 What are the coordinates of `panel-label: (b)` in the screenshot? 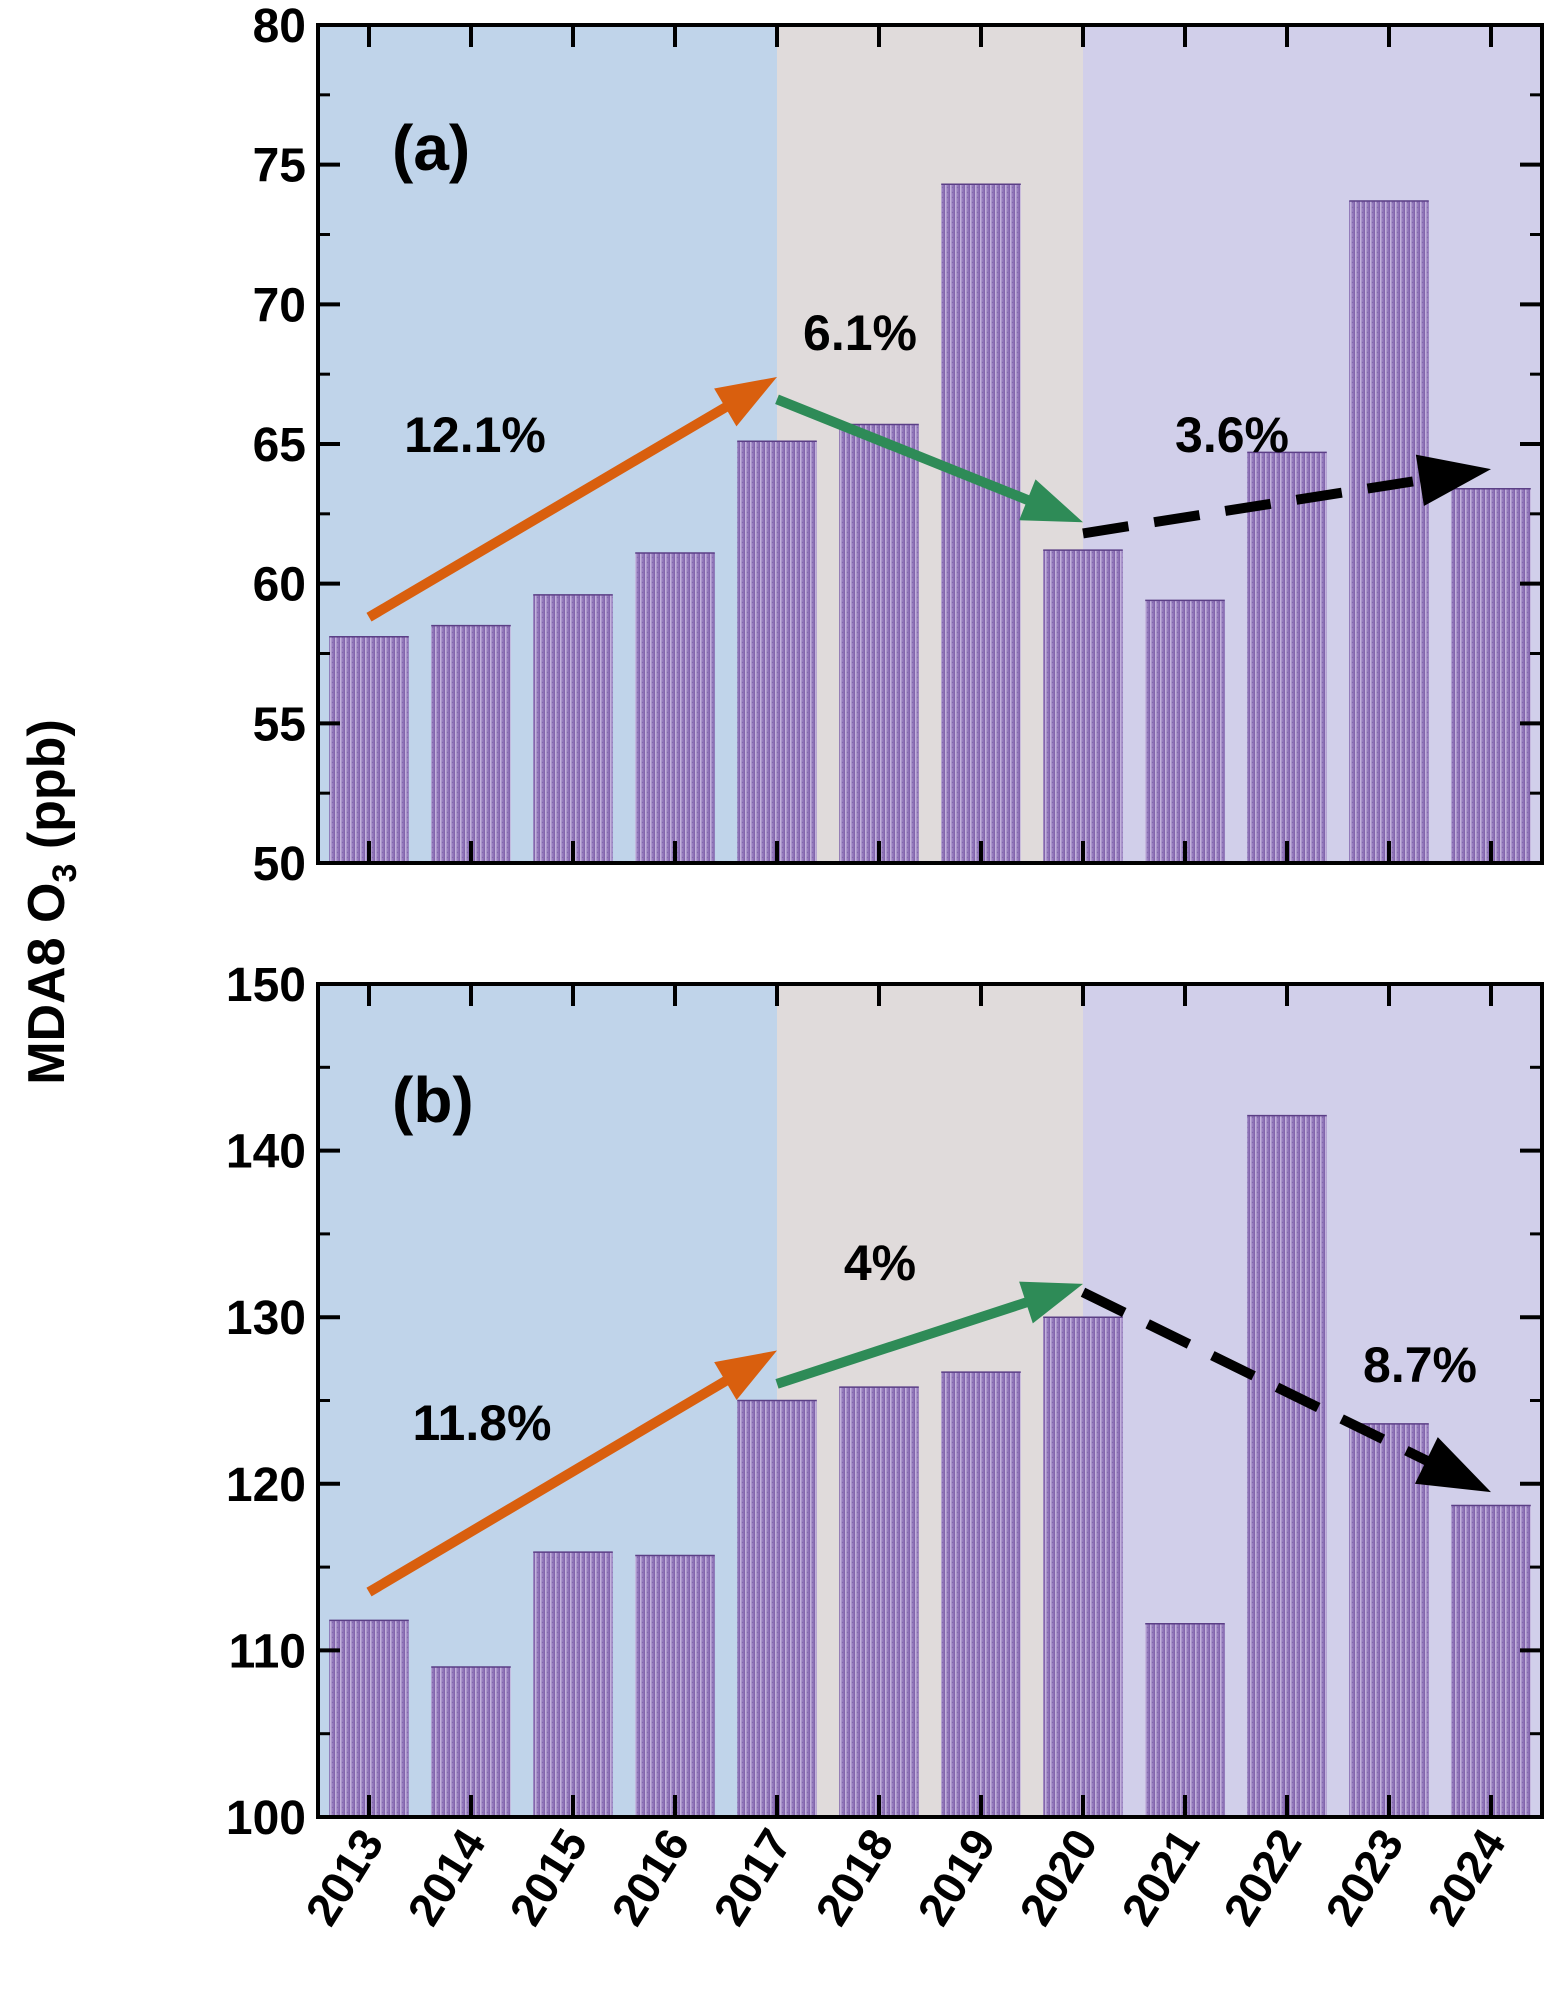 It's located at (433, 1100).